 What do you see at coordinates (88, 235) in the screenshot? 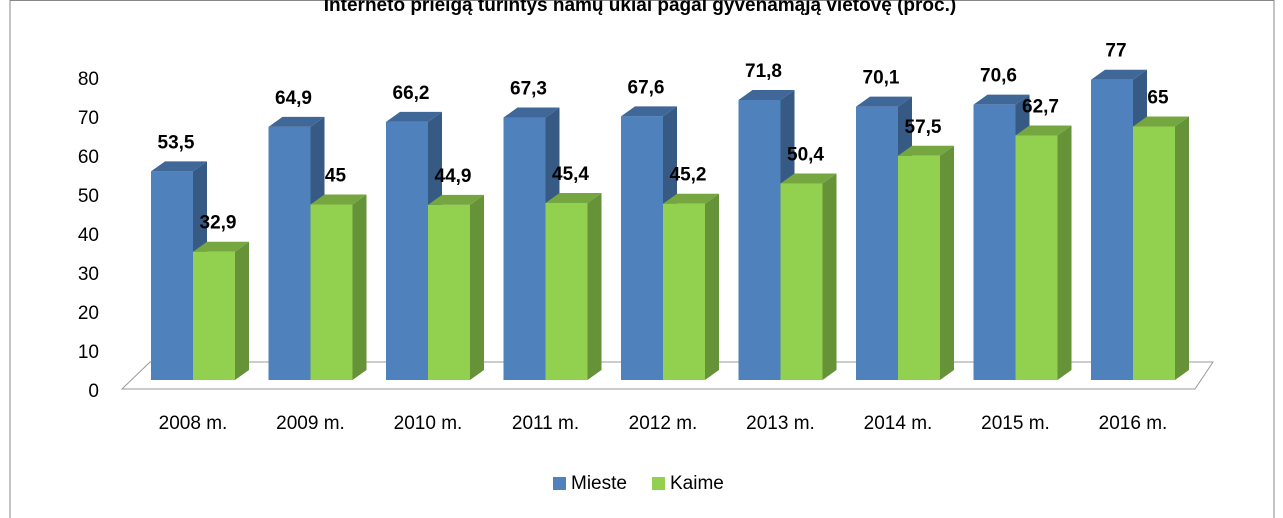
I see `y-tick-label: 40` at bounding box center [88, 235].